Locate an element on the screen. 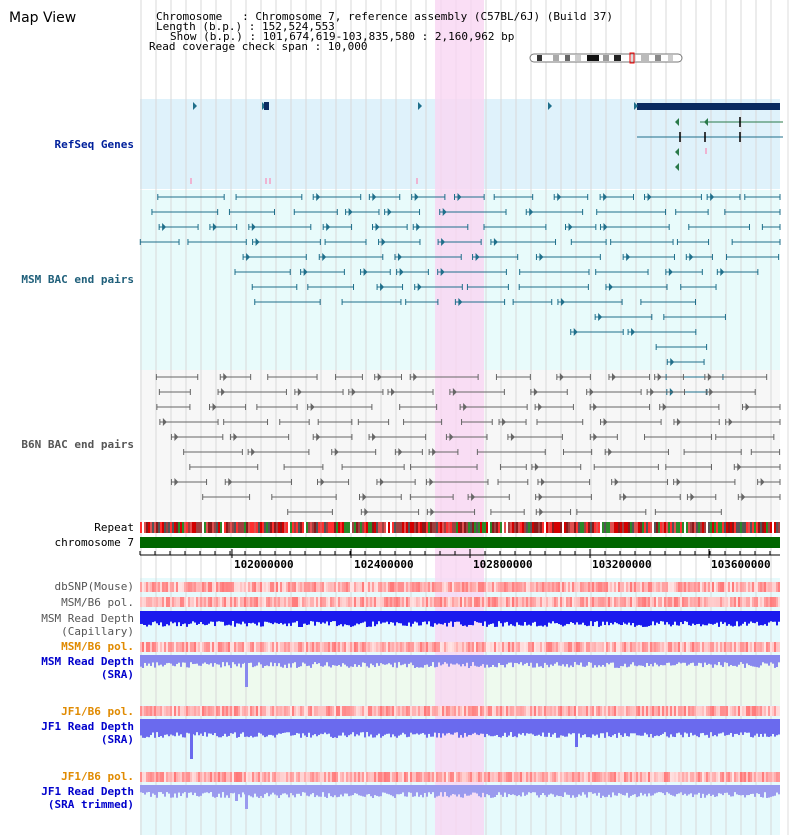  track-label-jf1-depth-sra-2: (SRA) is located at coordinates (117, 739).